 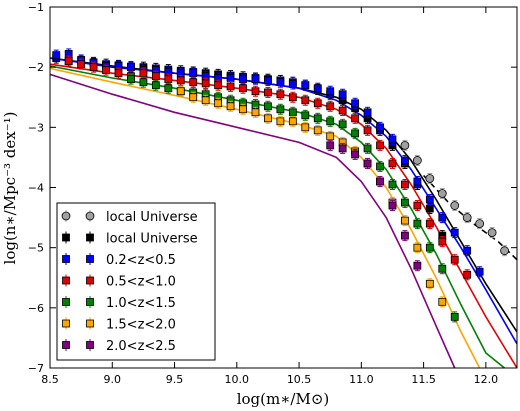 I want to click on y-tick-label: −5, so click(x=36, y=248).